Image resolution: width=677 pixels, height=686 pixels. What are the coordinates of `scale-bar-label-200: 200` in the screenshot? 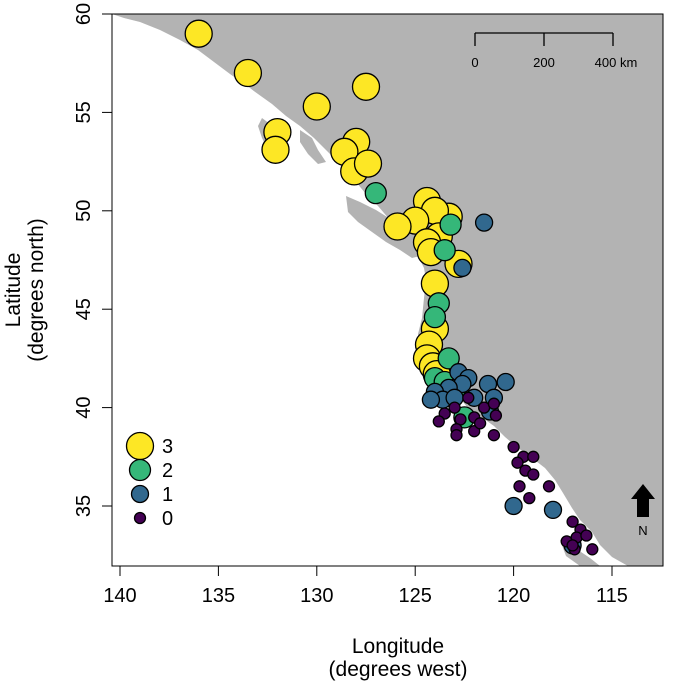 It's located at (544, 62).